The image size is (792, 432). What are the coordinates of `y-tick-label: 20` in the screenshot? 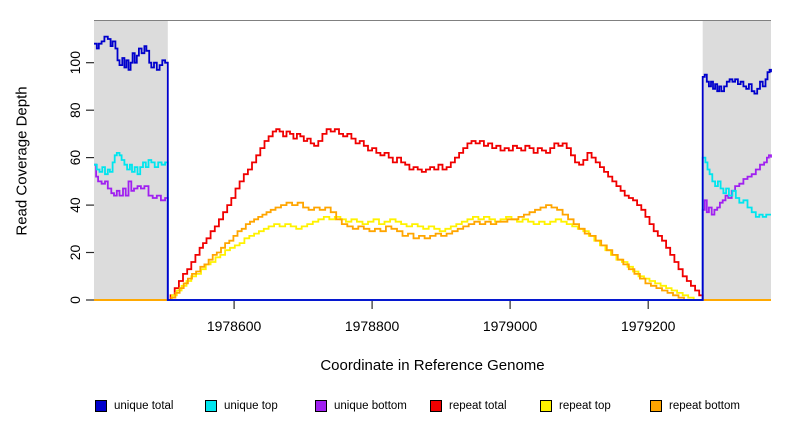 It's located at (75, 253).